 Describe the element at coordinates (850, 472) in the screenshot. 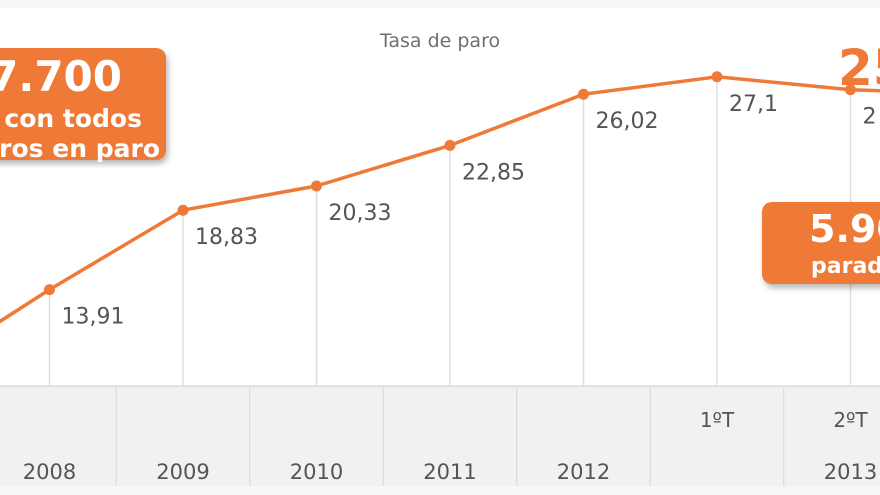

I see `x-tick-year-label: 2013` at that location.